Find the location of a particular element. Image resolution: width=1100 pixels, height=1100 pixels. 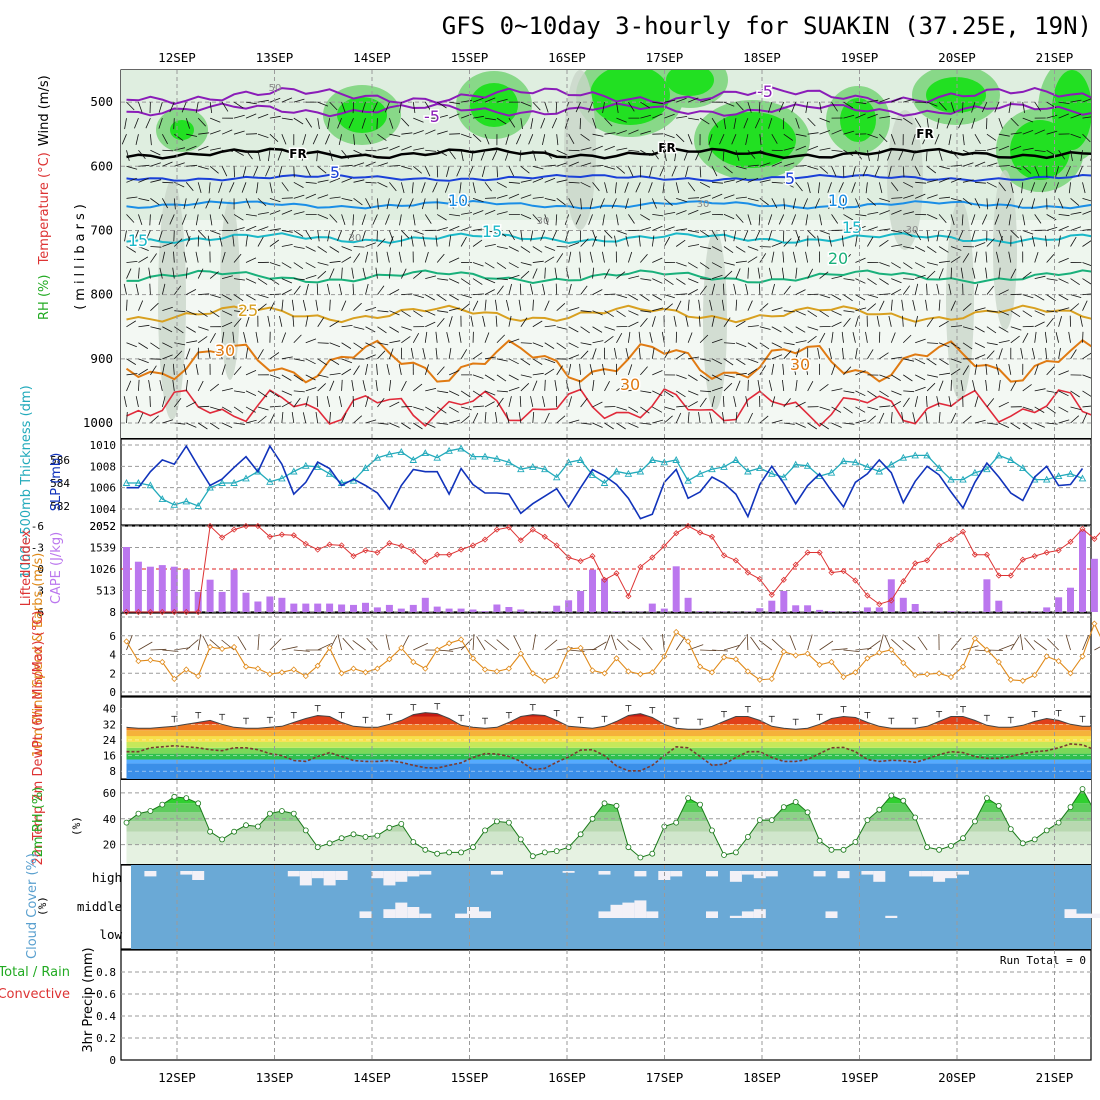

cape-tick-label: 513 is located at coordinates (106, 591).